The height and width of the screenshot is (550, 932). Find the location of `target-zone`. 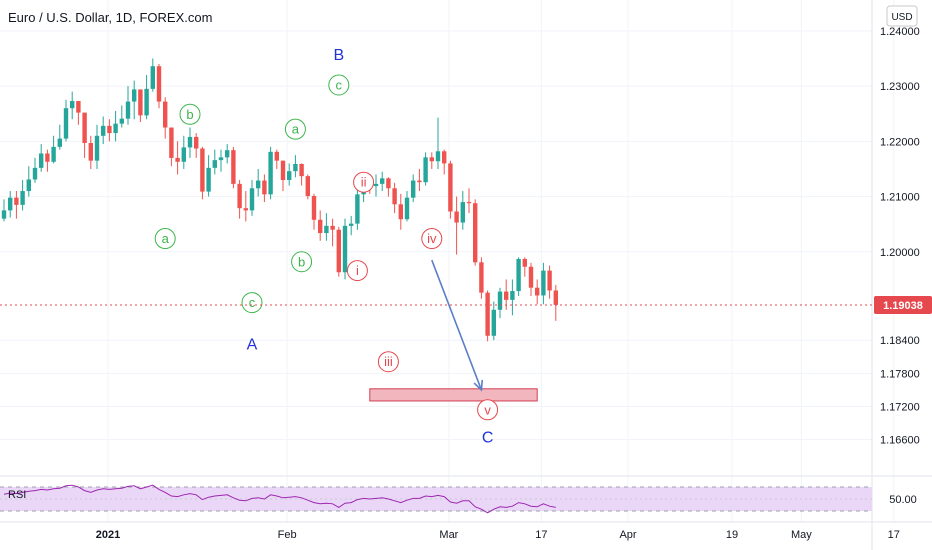

target-zone is located at coordinates (453, 395).